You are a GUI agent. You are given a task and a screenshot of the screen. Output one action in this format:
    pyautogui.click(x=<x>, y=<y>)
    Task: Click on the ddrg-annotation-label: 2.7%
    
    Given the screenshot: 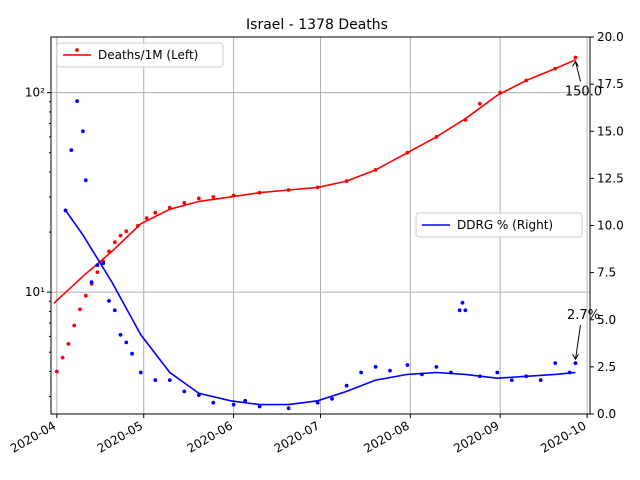 What is the action you would take?
    pyautogui.click(x=583, y=315)
    